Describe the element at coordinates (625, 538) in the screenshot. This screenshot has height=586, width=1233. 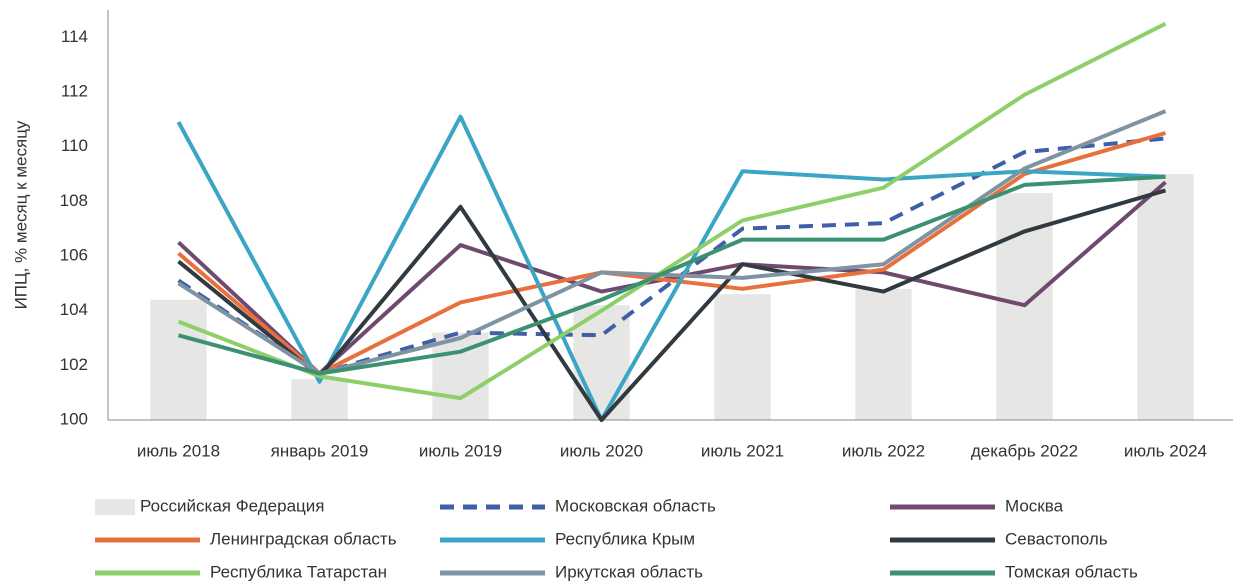
I see `legend-label: Республика Крым` at that location.